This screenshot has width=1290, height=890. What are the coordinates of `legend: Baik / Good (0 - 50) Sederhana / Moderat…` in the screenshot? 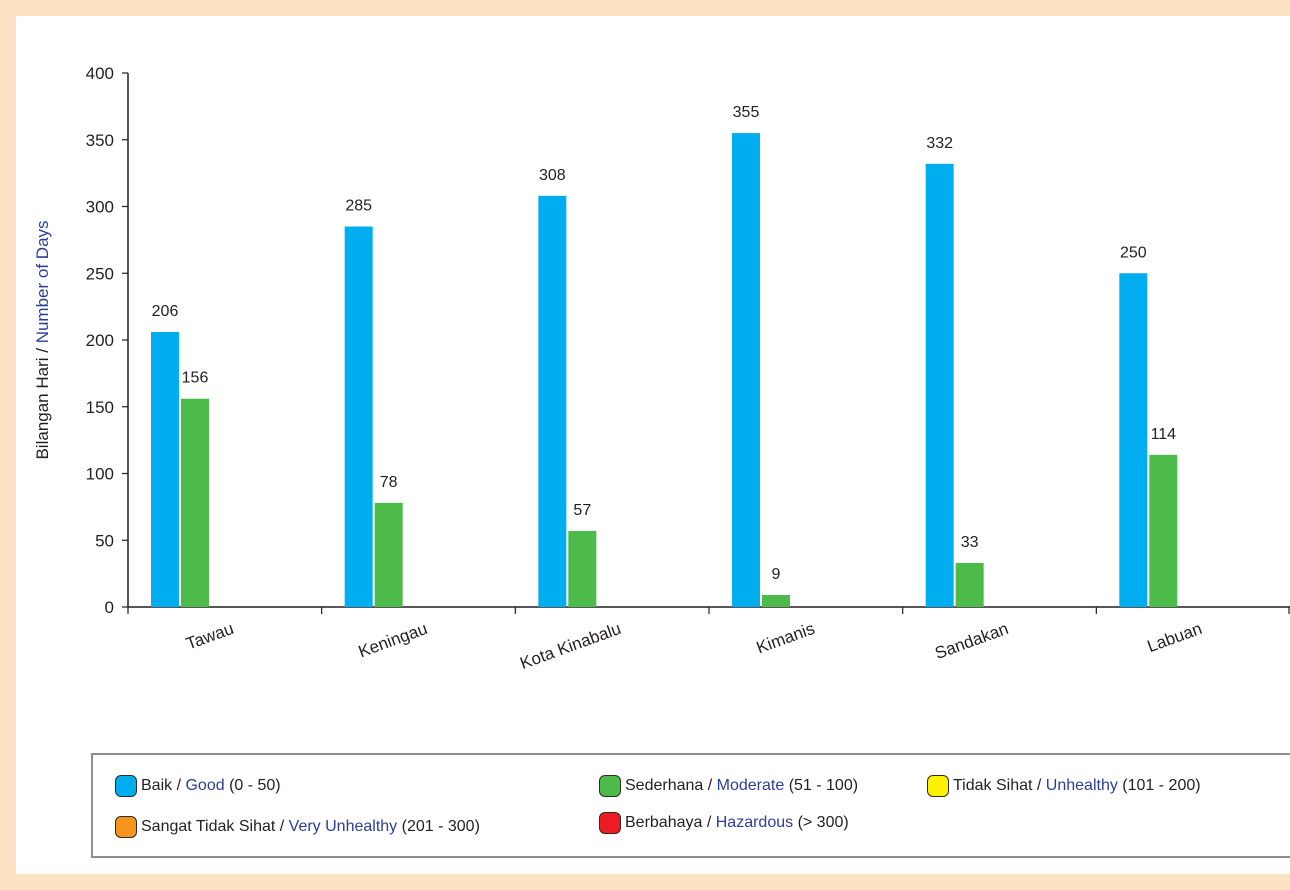 It's located at (690, 805).